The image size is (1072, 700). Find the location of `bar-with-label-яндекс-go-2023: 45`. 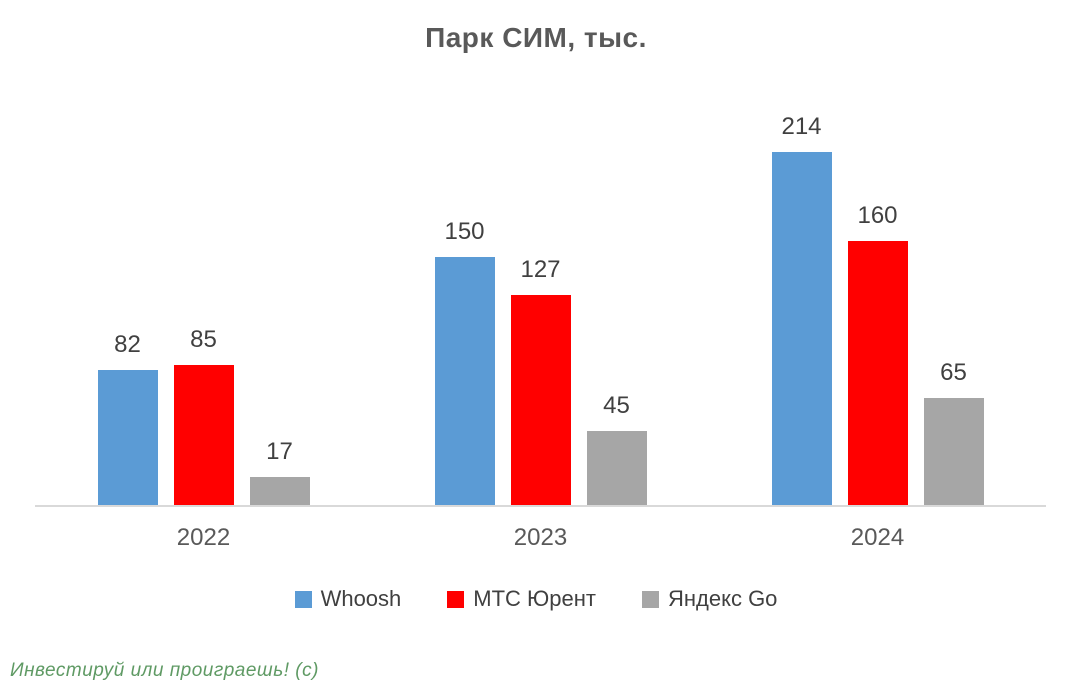

bar-with-label-яндекс-go-2023: 45 is located at coordinates (616, 448).